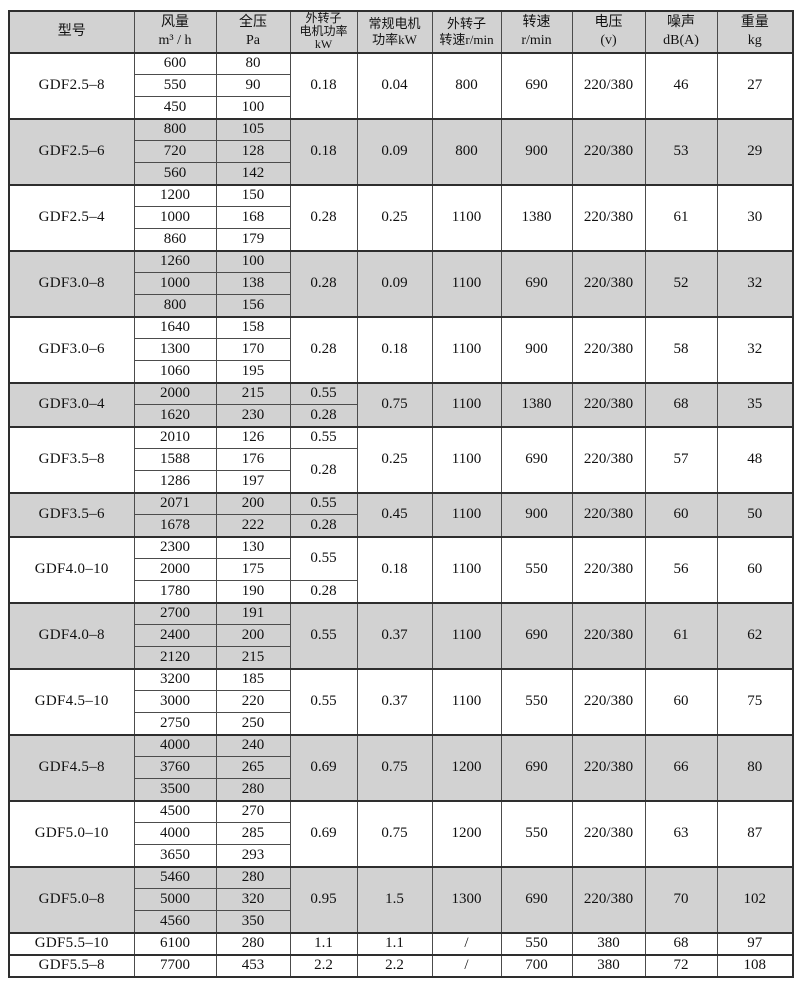 This screenshot has height=995, width=800. I want to click on cell-pressure: 293, so click(253, 856).